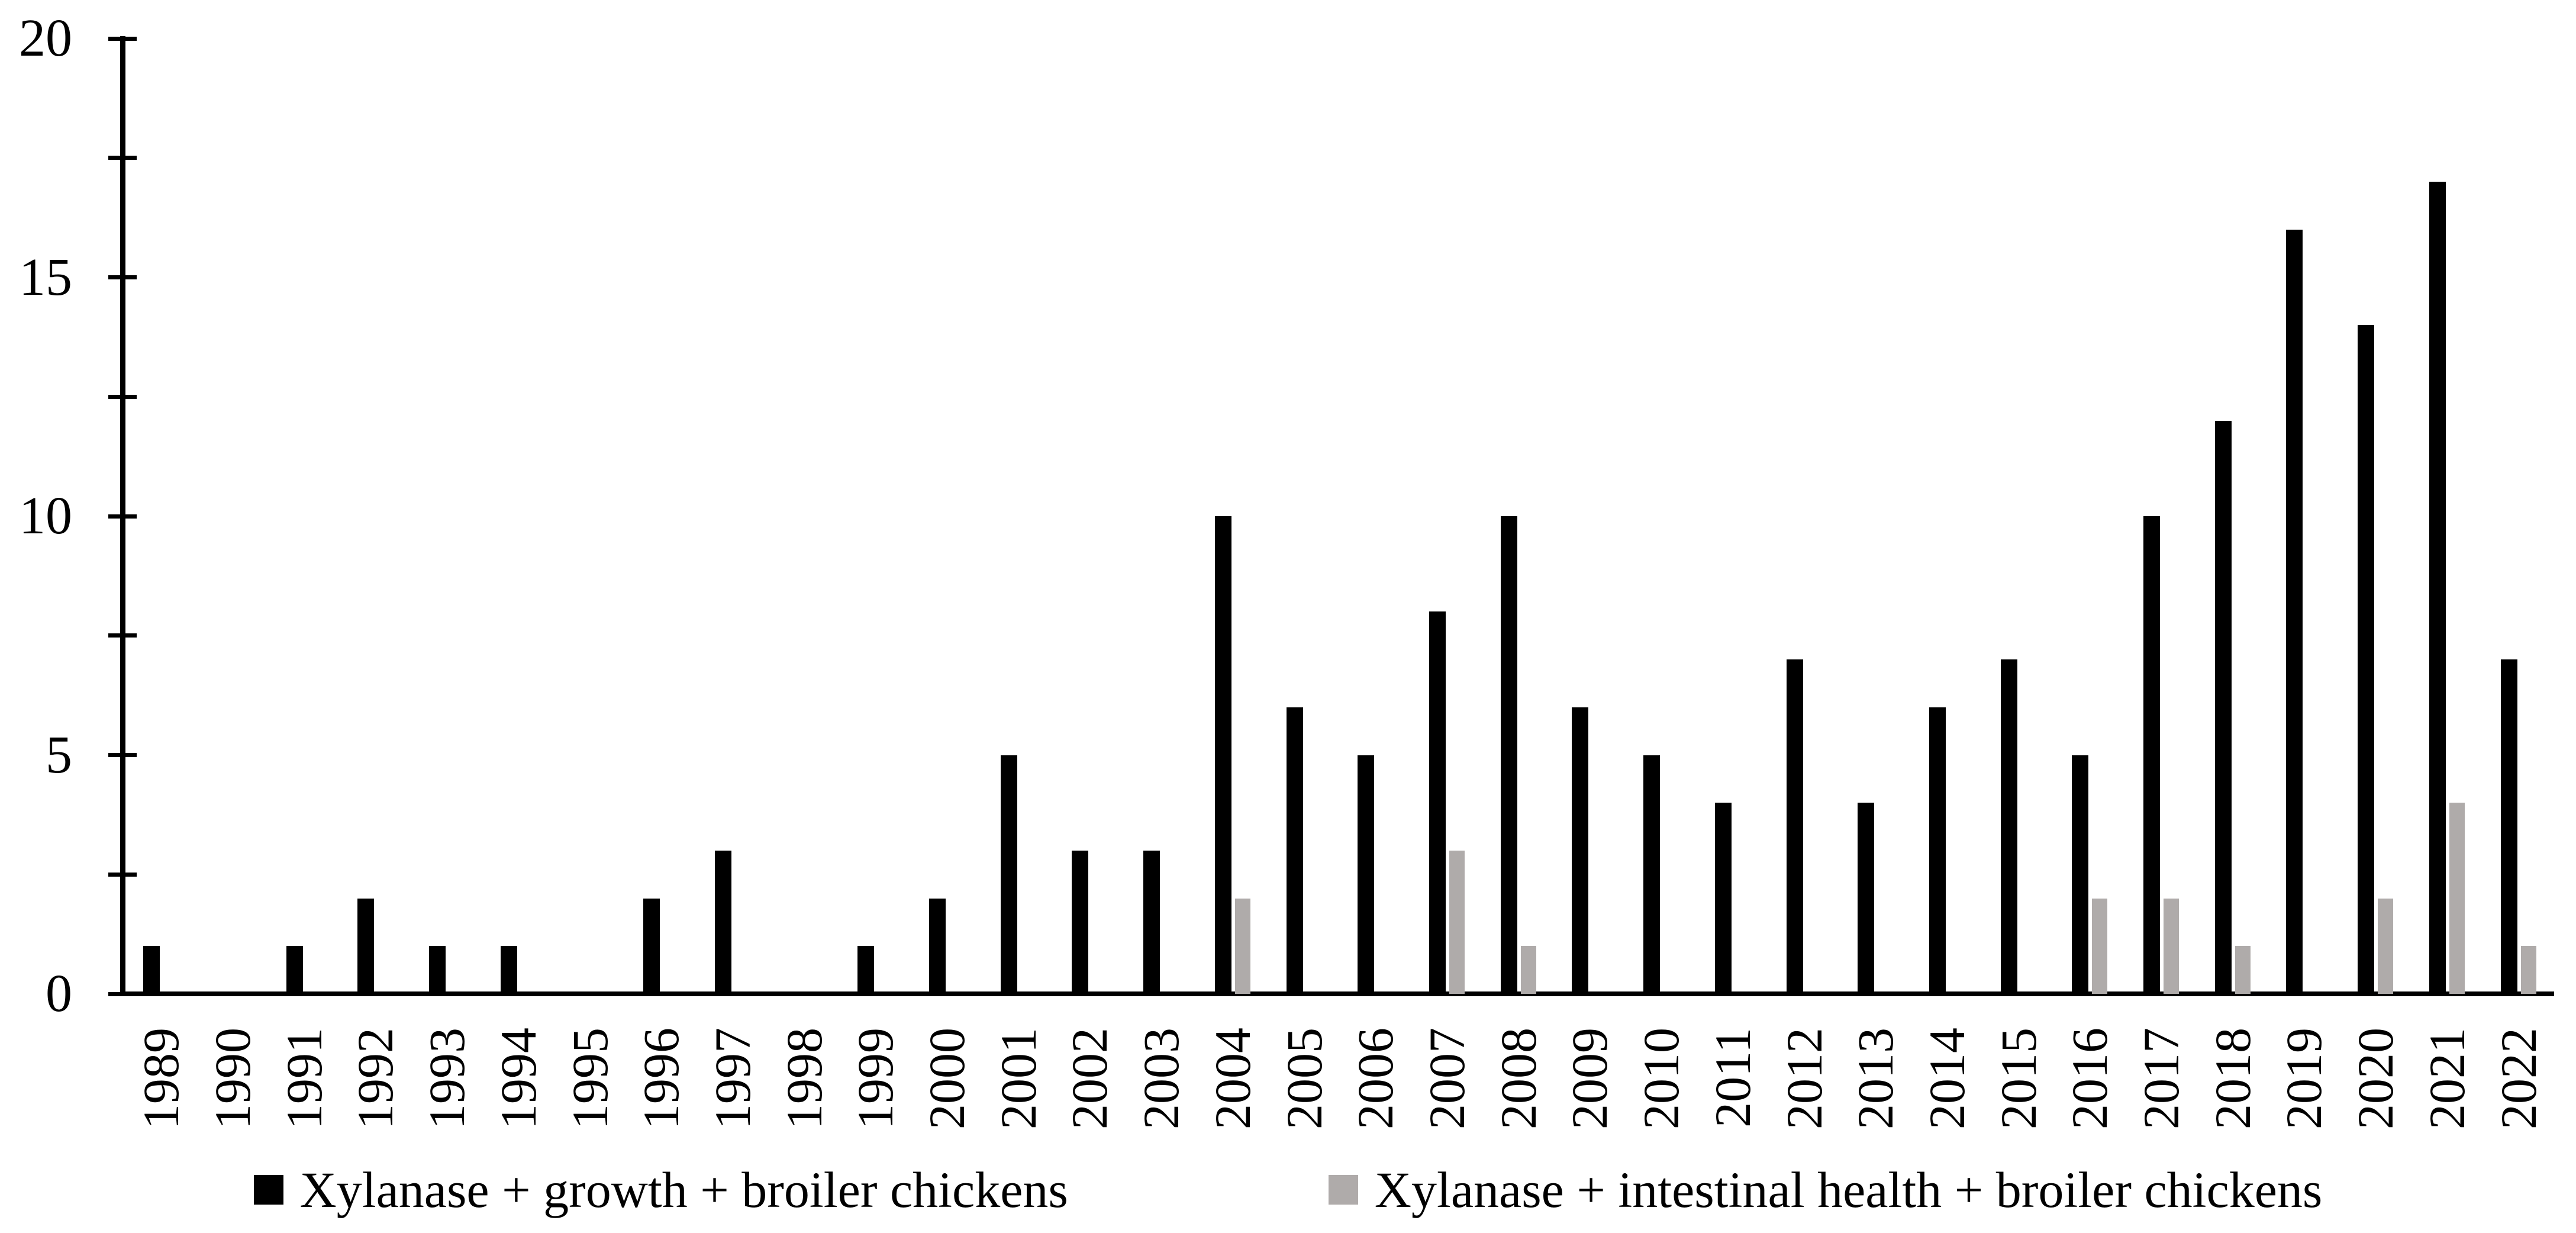 This screenshot has height=1233, width=2576. I want to click on x-tick-label-1999: 1999, so click(875, 1078).